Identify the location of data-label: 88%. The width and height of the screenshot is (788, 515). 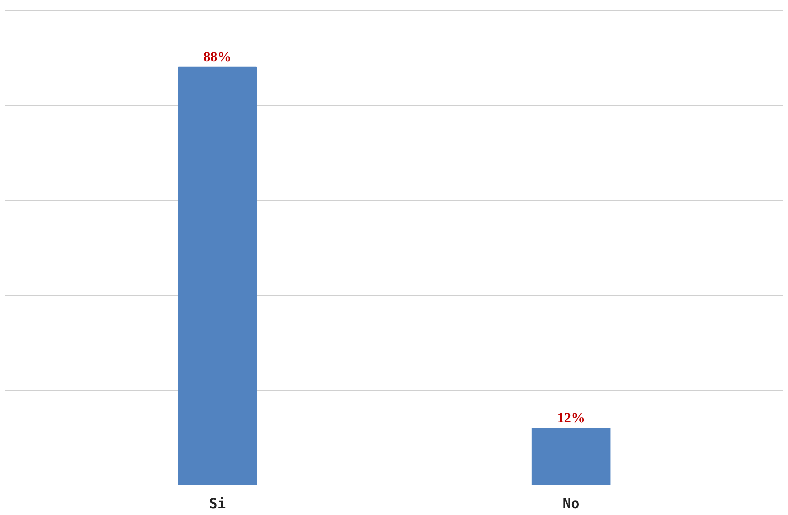
(218, 58).